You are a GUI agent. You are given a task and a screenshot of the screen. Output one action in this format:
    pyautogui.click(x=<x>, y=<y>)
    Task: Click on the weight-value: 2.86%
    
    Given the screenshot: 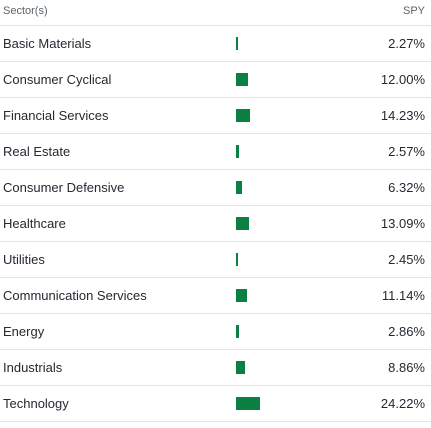 What is the action you would take?
    pyautogui.click(x=406, y=331)
    